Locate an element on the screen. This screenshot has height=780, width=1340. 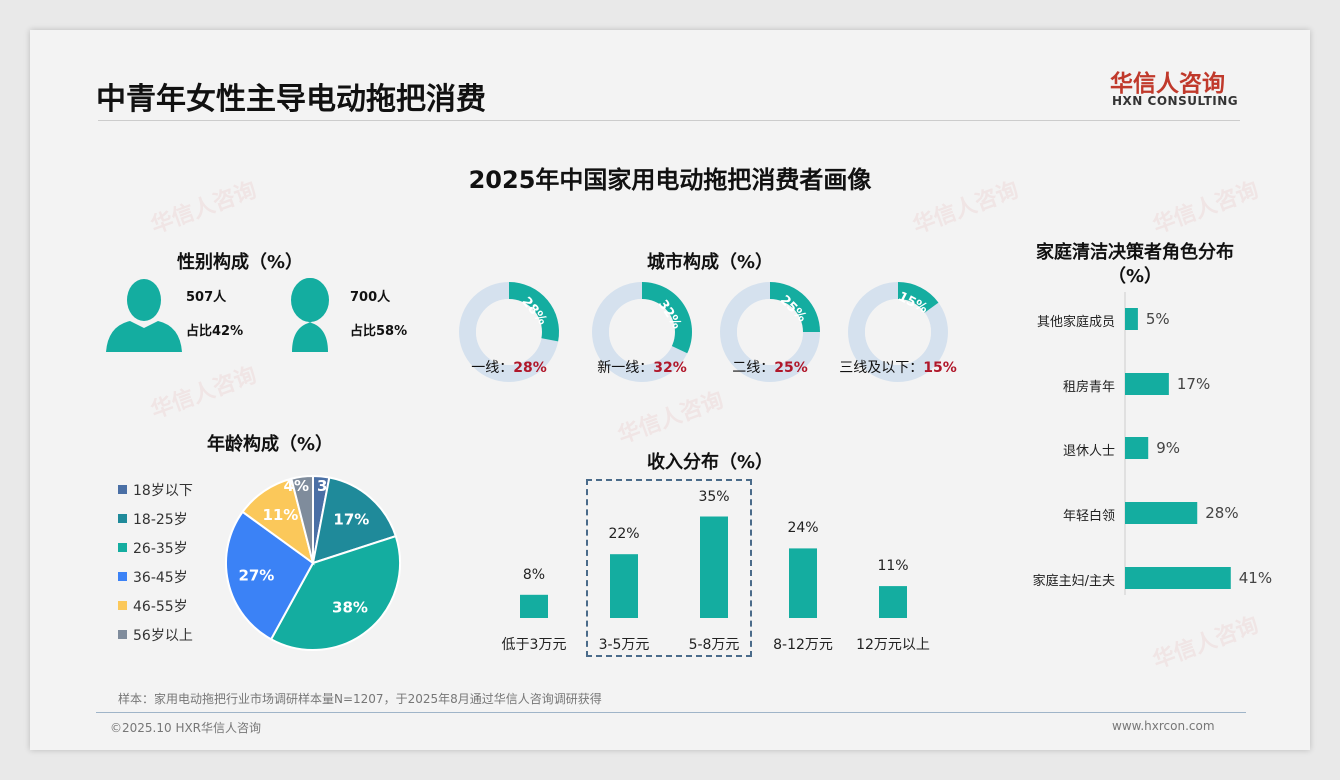
city-label: 二线：25% is located at coordinates (770, 367).